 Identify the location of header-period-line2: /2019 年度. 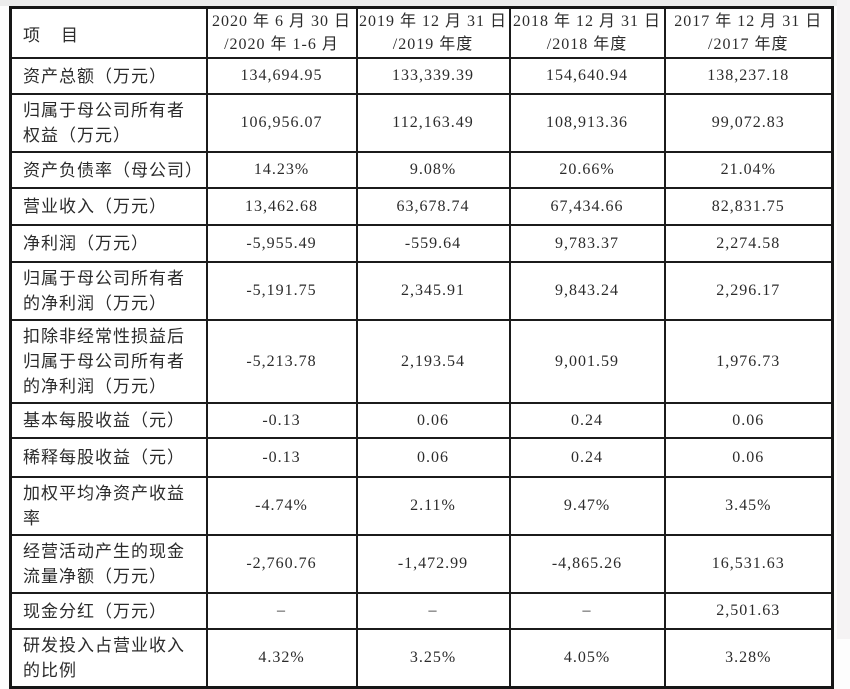
(433, 44).